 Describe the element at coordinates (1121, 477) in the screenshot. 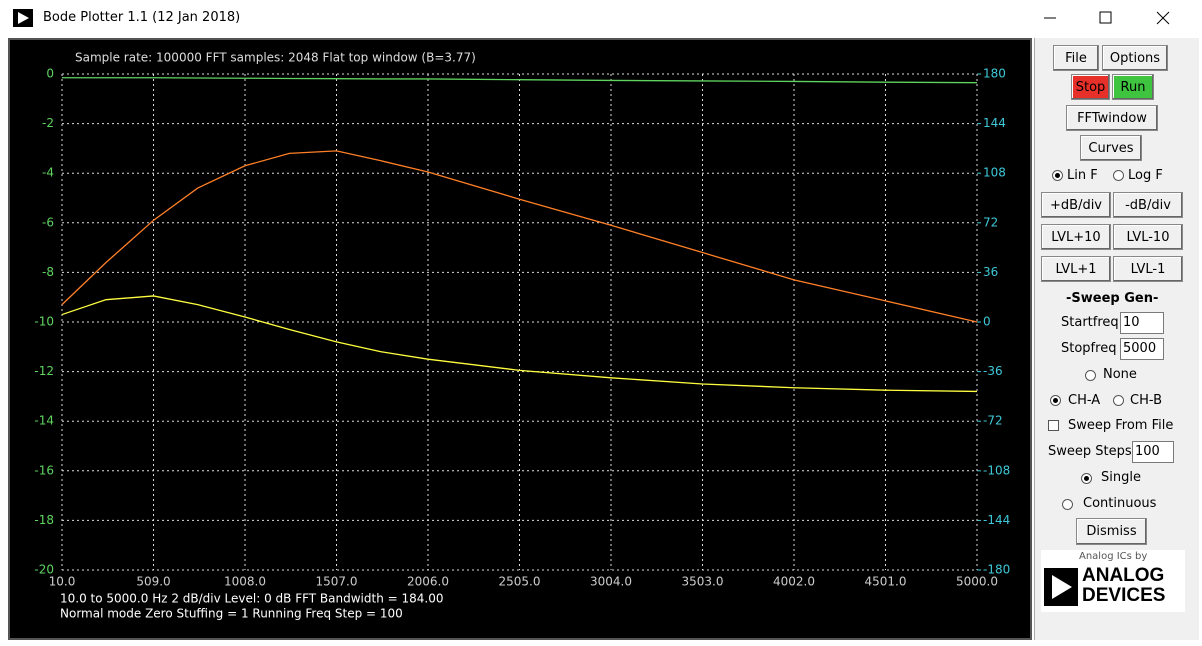

I see `radio-label: Single` at that location.